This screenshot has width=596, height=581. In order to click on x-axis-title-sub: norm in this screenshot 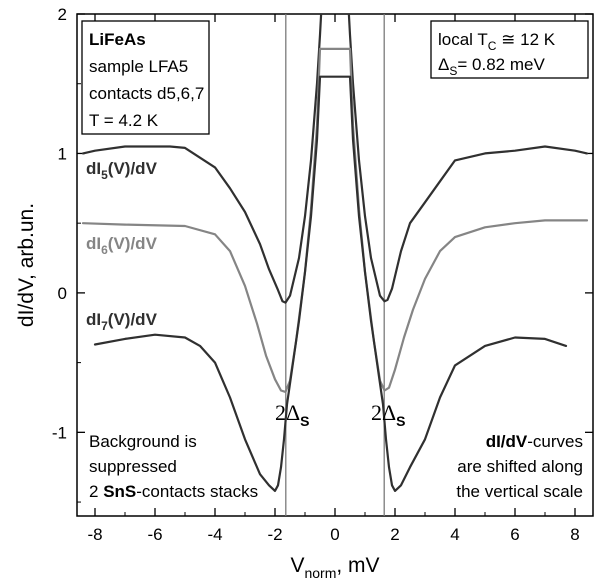, I will do `click(320, 573)`.